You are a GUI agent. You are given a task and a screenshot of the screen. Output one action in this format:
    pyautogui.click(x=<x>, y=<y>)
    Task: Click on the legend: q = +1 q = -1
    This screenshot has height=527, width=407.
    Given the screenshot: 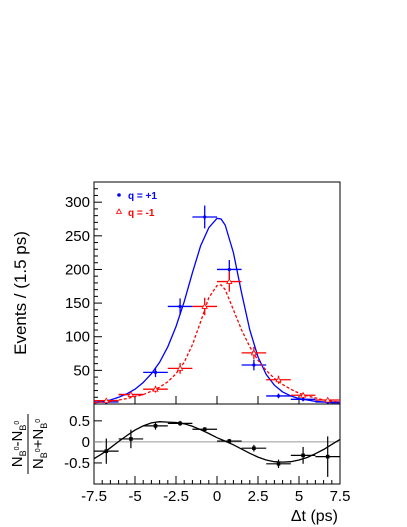 What is the action you would take?
    pyautogui.click(x=136, y=205)
    